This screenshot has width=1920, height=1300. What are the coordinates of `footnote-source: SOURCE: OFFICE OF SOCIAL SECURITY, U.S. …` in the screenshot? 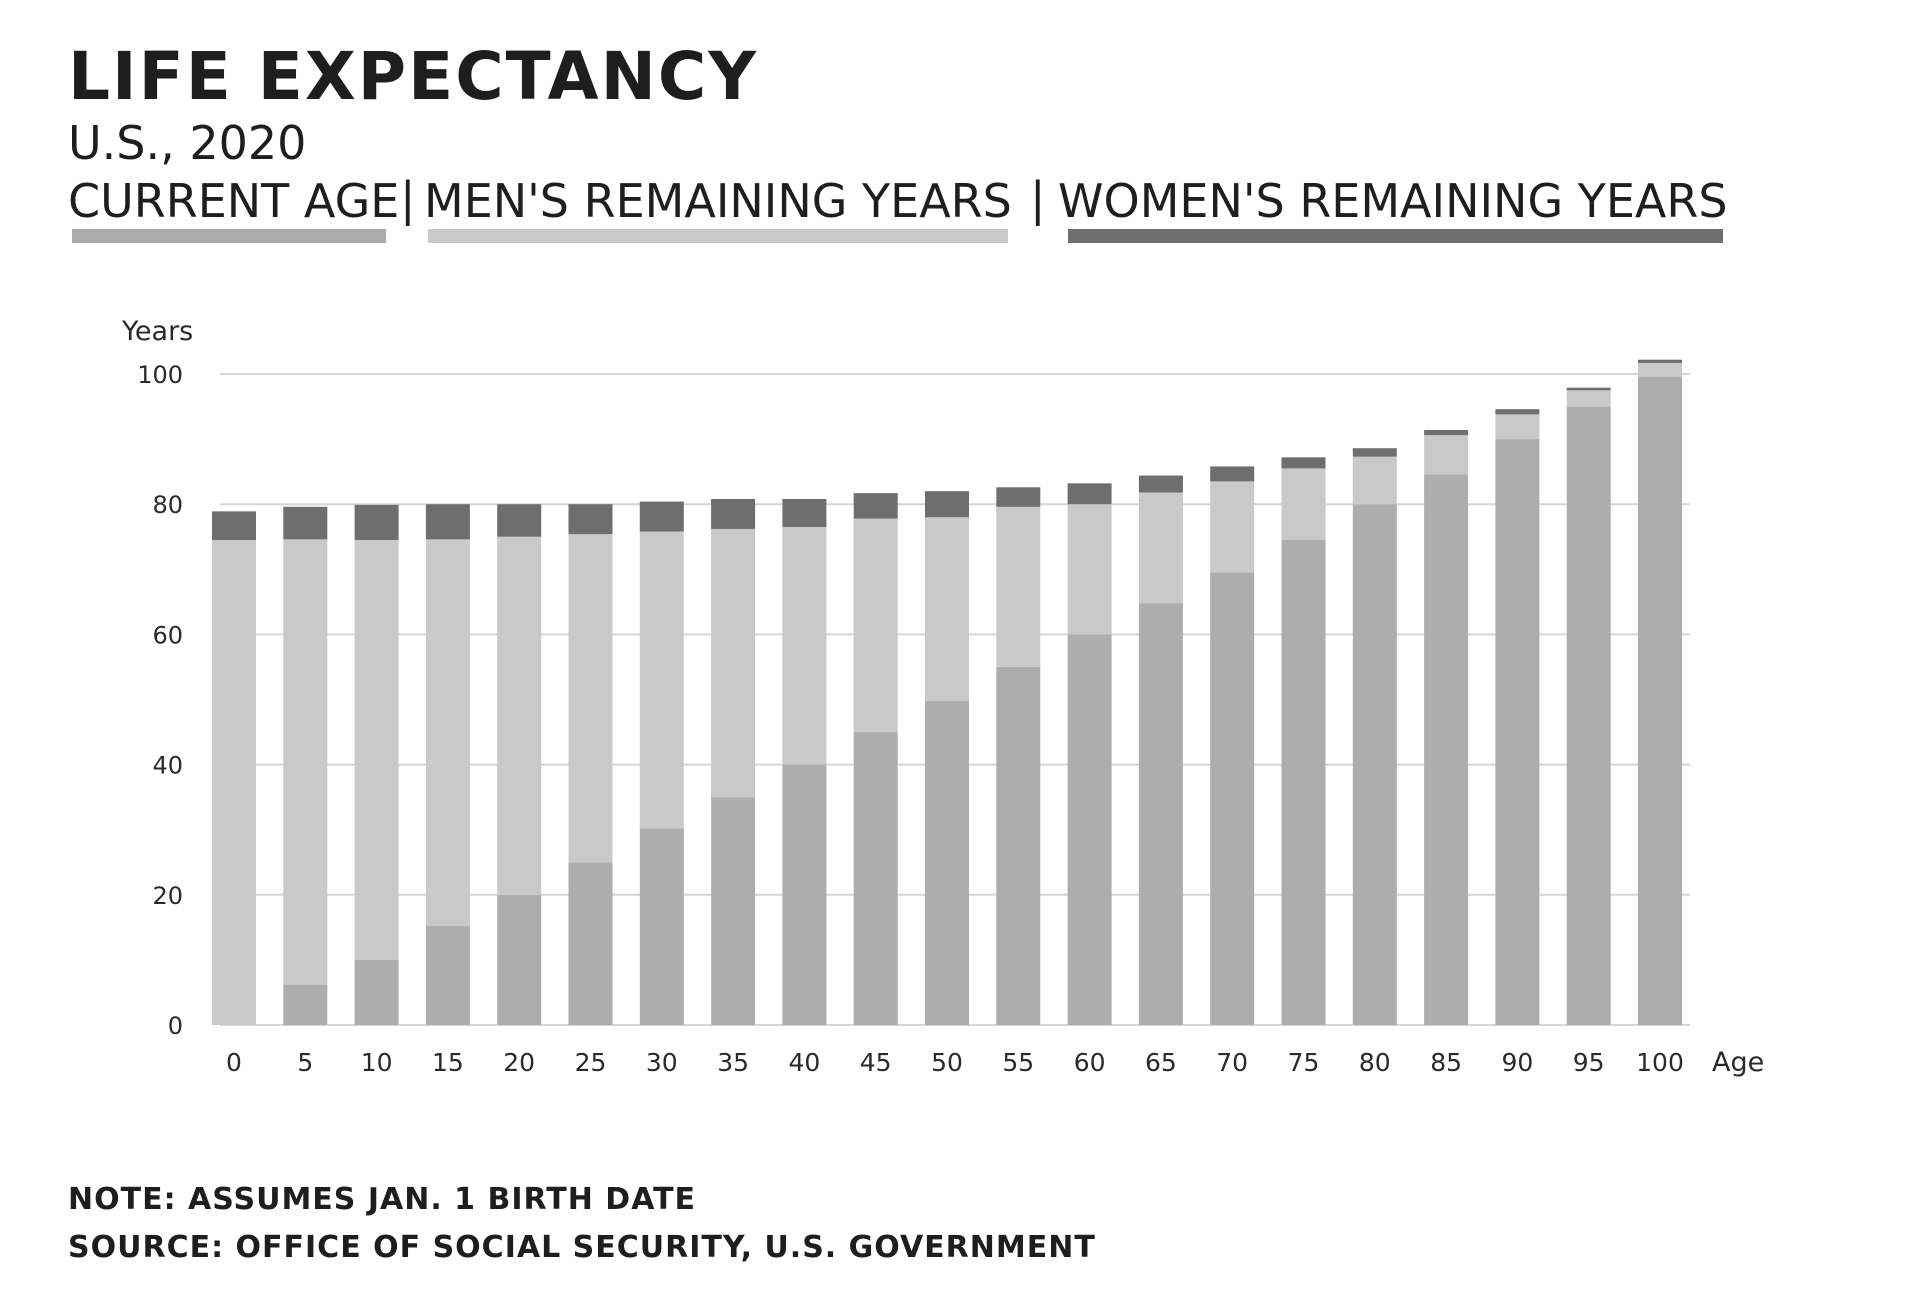 It's located at (582, 1247).